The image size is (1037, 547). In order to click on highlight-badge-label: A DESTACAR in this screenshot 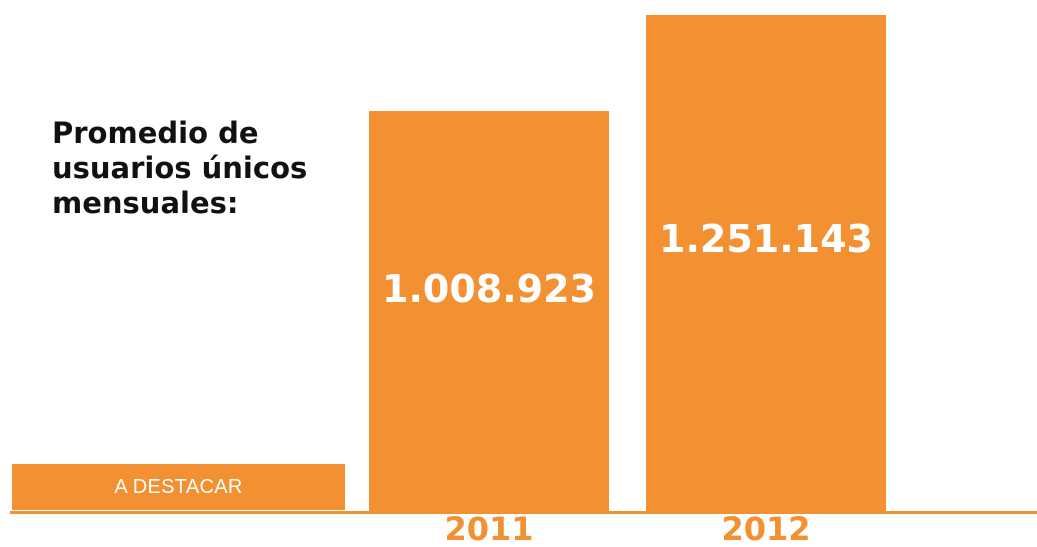, I will do `click(178, 486)`.